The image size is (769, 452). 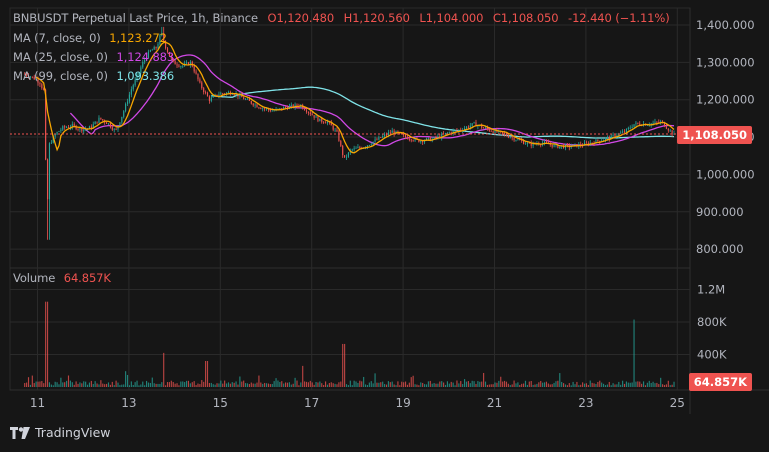 I want to click on ma7-value: 1,123.272, so click(x=138, y=38).